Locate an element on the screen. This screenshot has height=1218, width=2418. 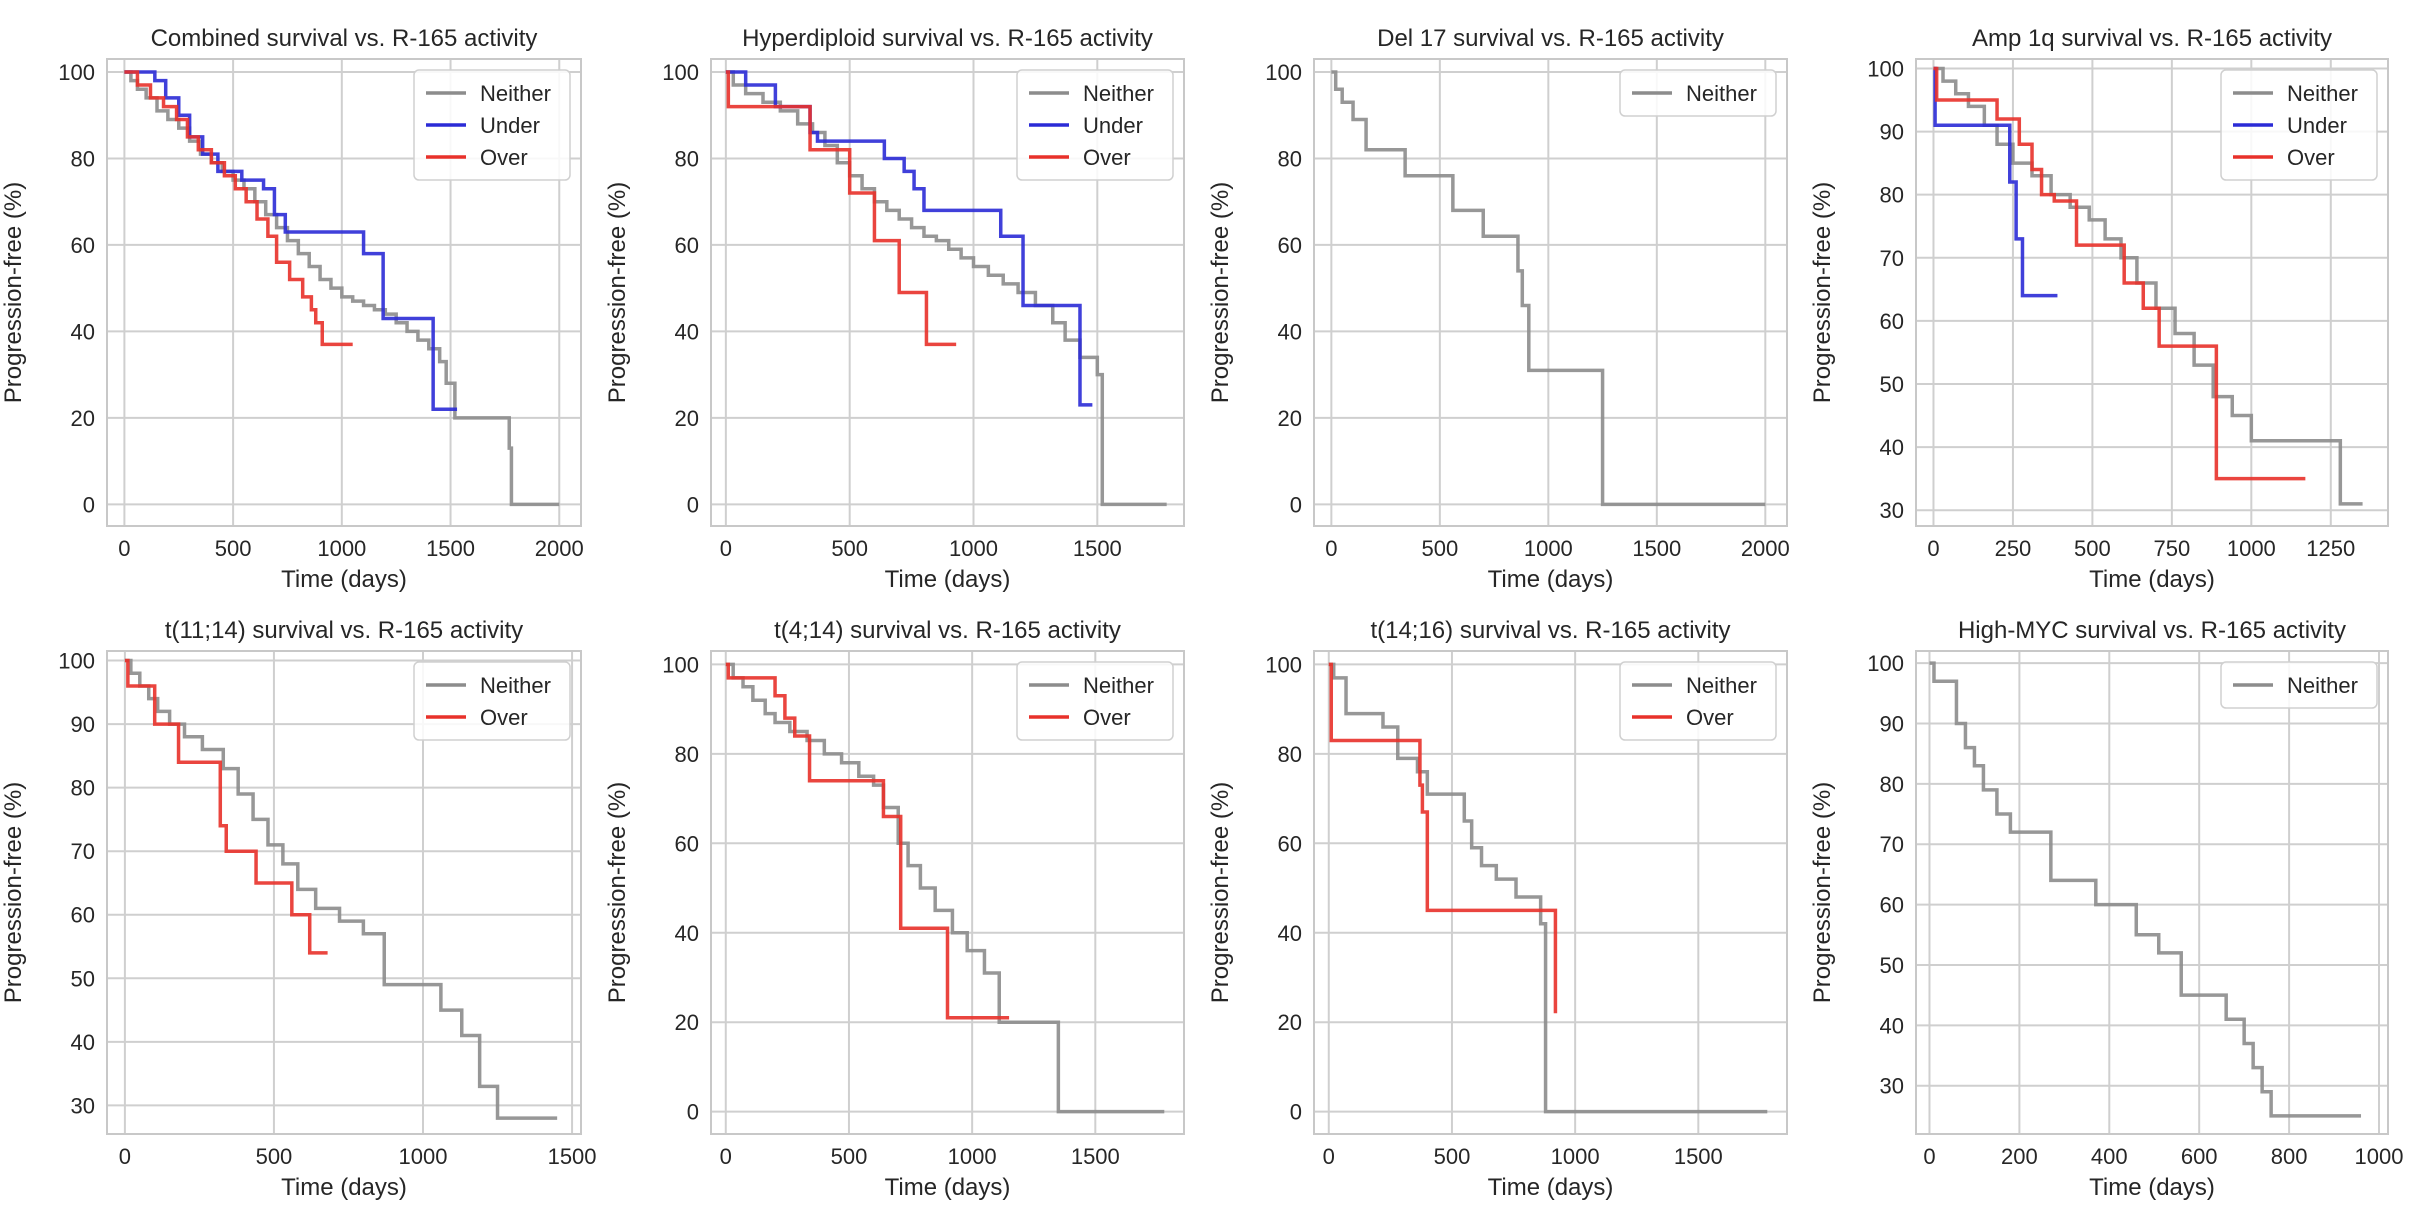
chart-title: t(4;14) survival vs. R-165 activity is located at coordinates (947, 630).